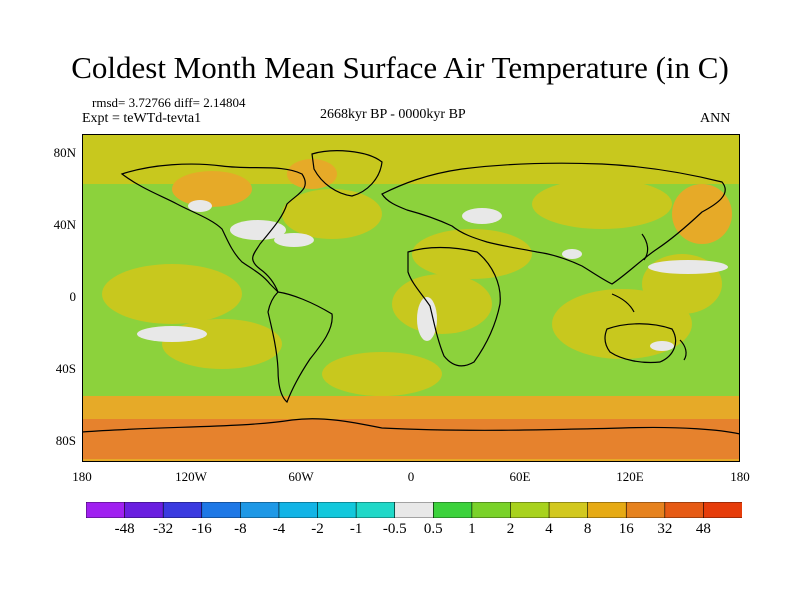 Image resolution: width=800 pixels, height=600 pixels. I want to click on colorbar-label: 32, so click(665, 529).